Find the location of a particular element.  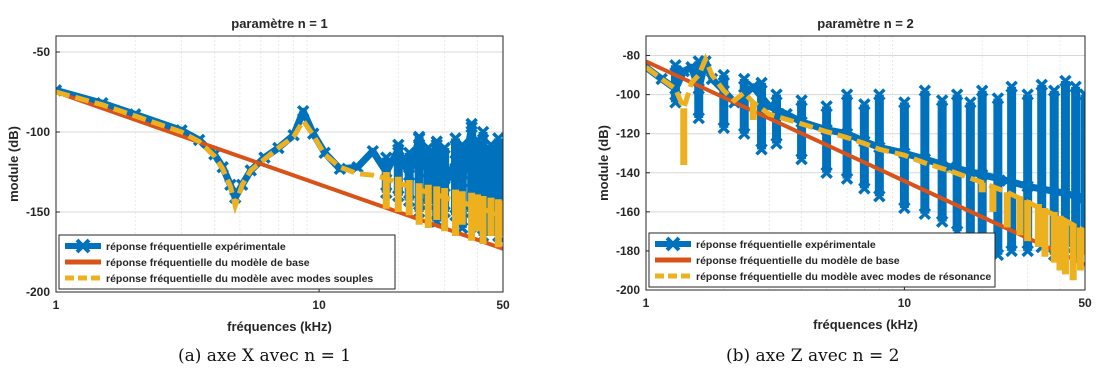

y-tick-label: -120 is located at coordinates (628, 134).